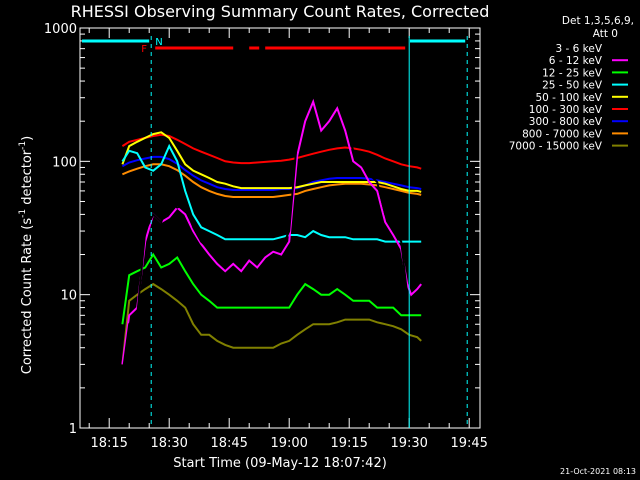 The image size is (640, 480). What do you see at coordinates (348, 443) in the screenshot?
I see `x-tick-label: 19:15` at bounding box center [348, 443].